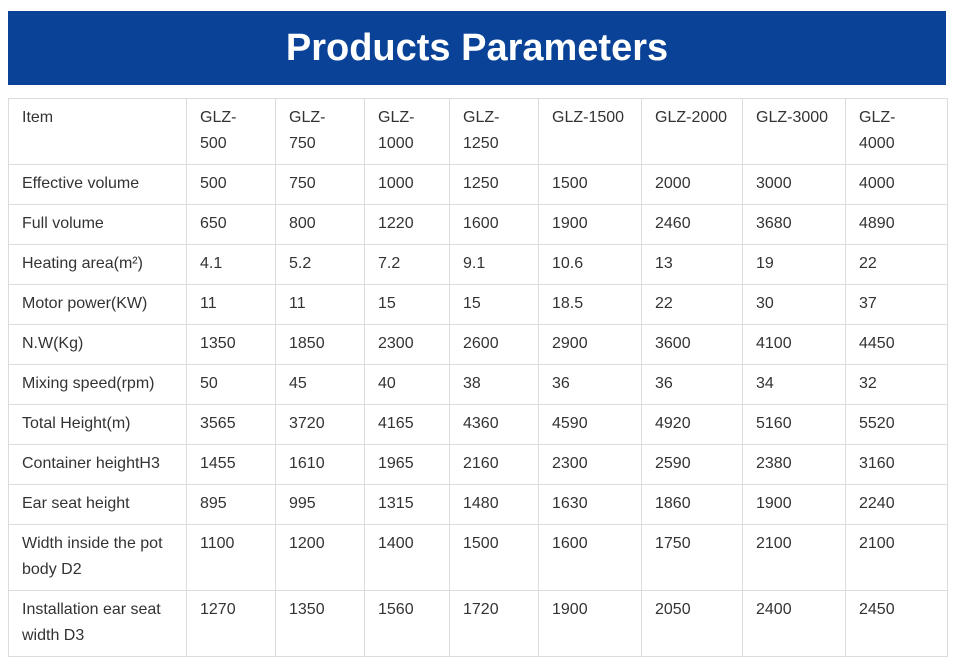 This screenshot has width=954, height=664. What do you see at coordinates (97, 424) in the screenshot?
I see `row-label: Total Height(m)` at bounding box center [97, 424].